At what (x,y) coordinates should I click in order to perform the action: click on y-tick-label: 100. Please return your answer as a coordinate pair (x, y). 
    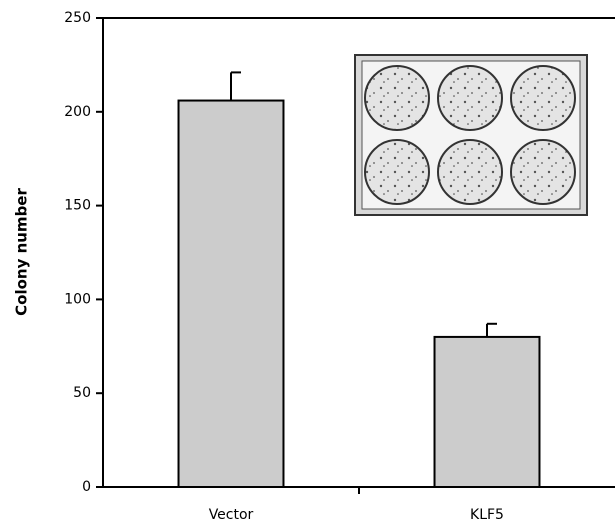
    Looking at the image, I should click on (77, 299).